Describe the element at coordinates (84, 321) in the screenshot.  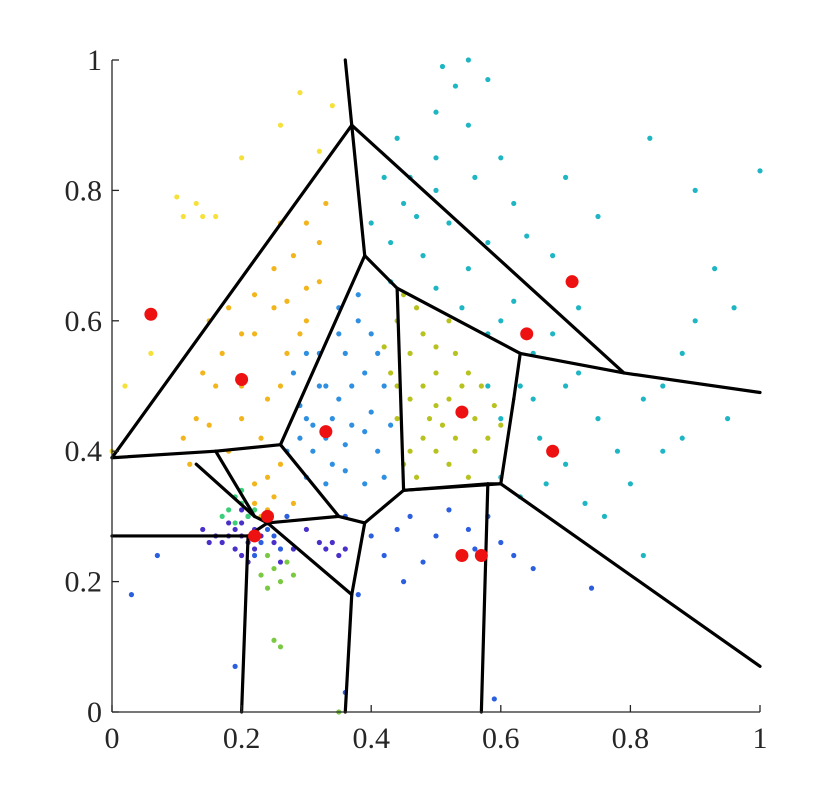
I see `y-tick-label: 0.6` at that location.